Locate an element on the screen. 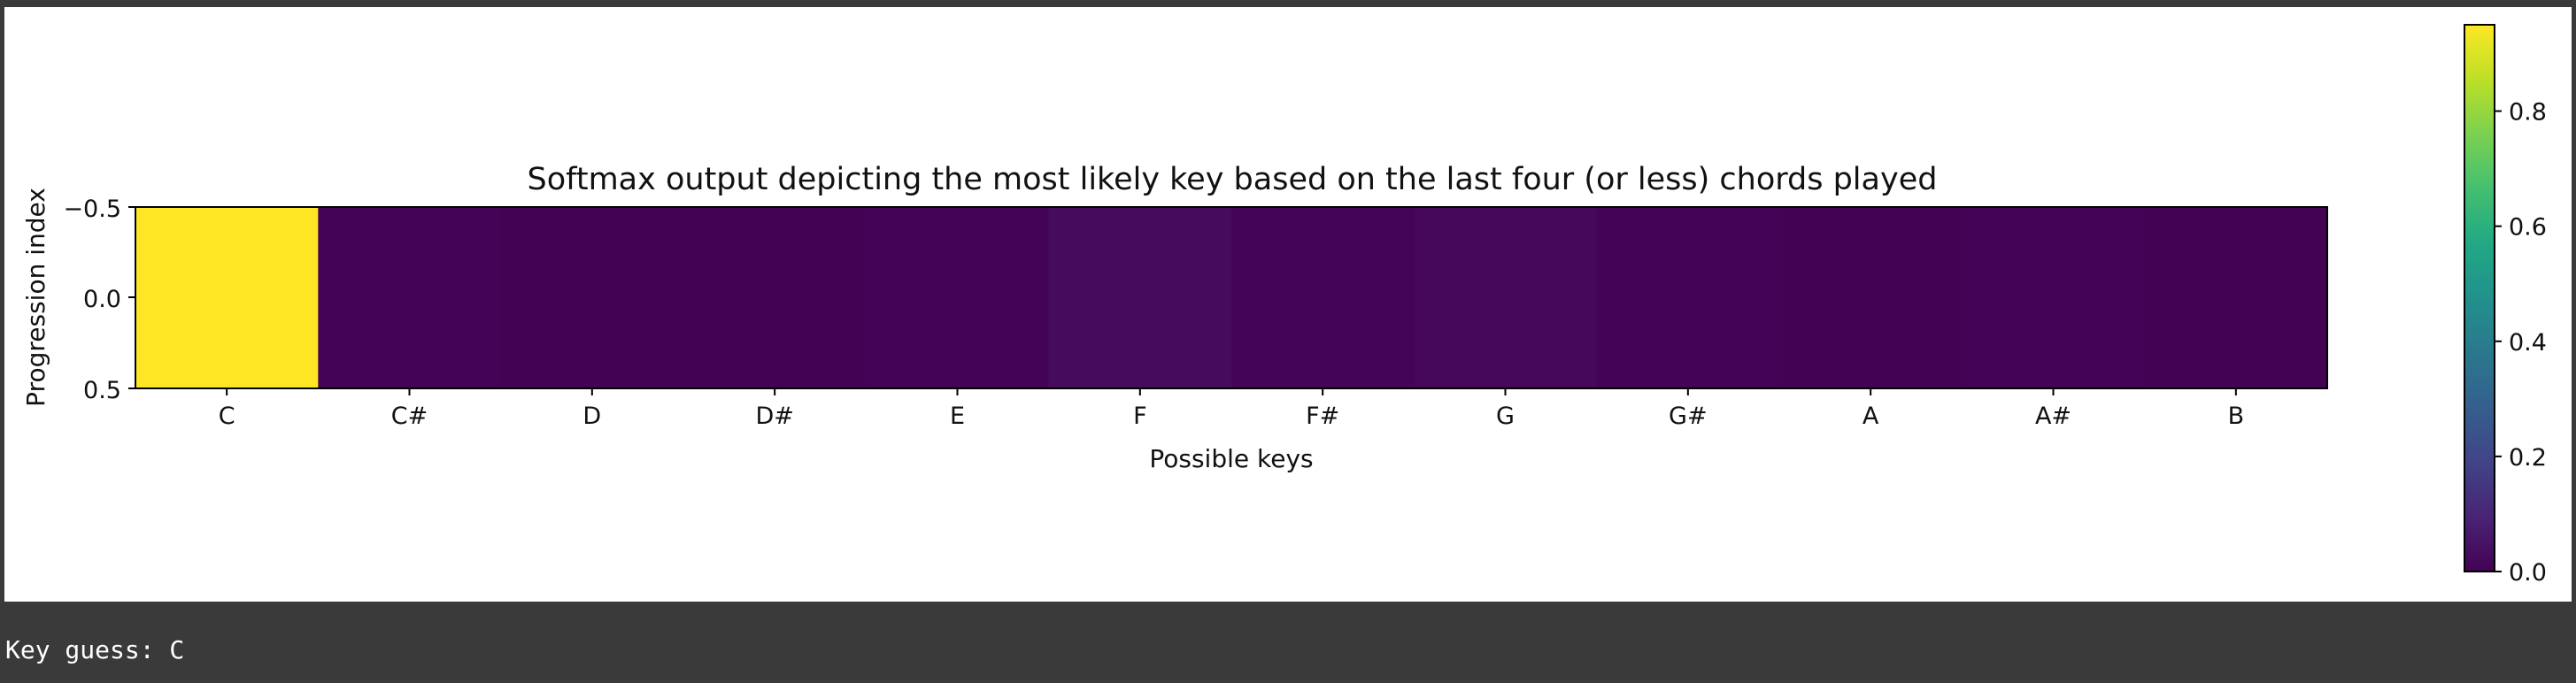  x-tick-label: D# is located at coordinates (774, 416).